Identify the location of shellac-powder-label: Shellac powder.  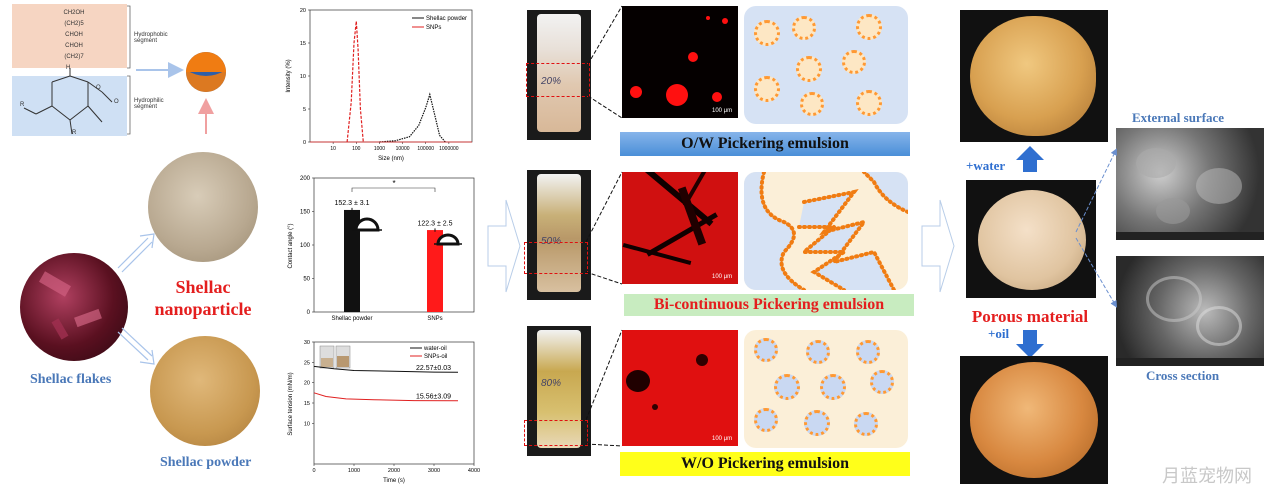
(206, 462).